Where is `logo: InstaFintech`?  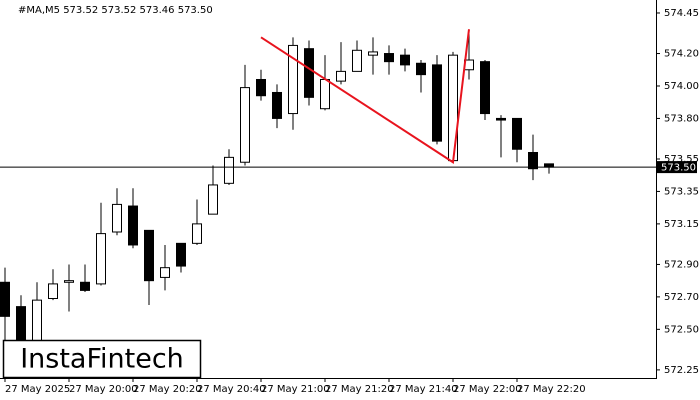
logo: InstaFintech is located at coordinates (102, 359).